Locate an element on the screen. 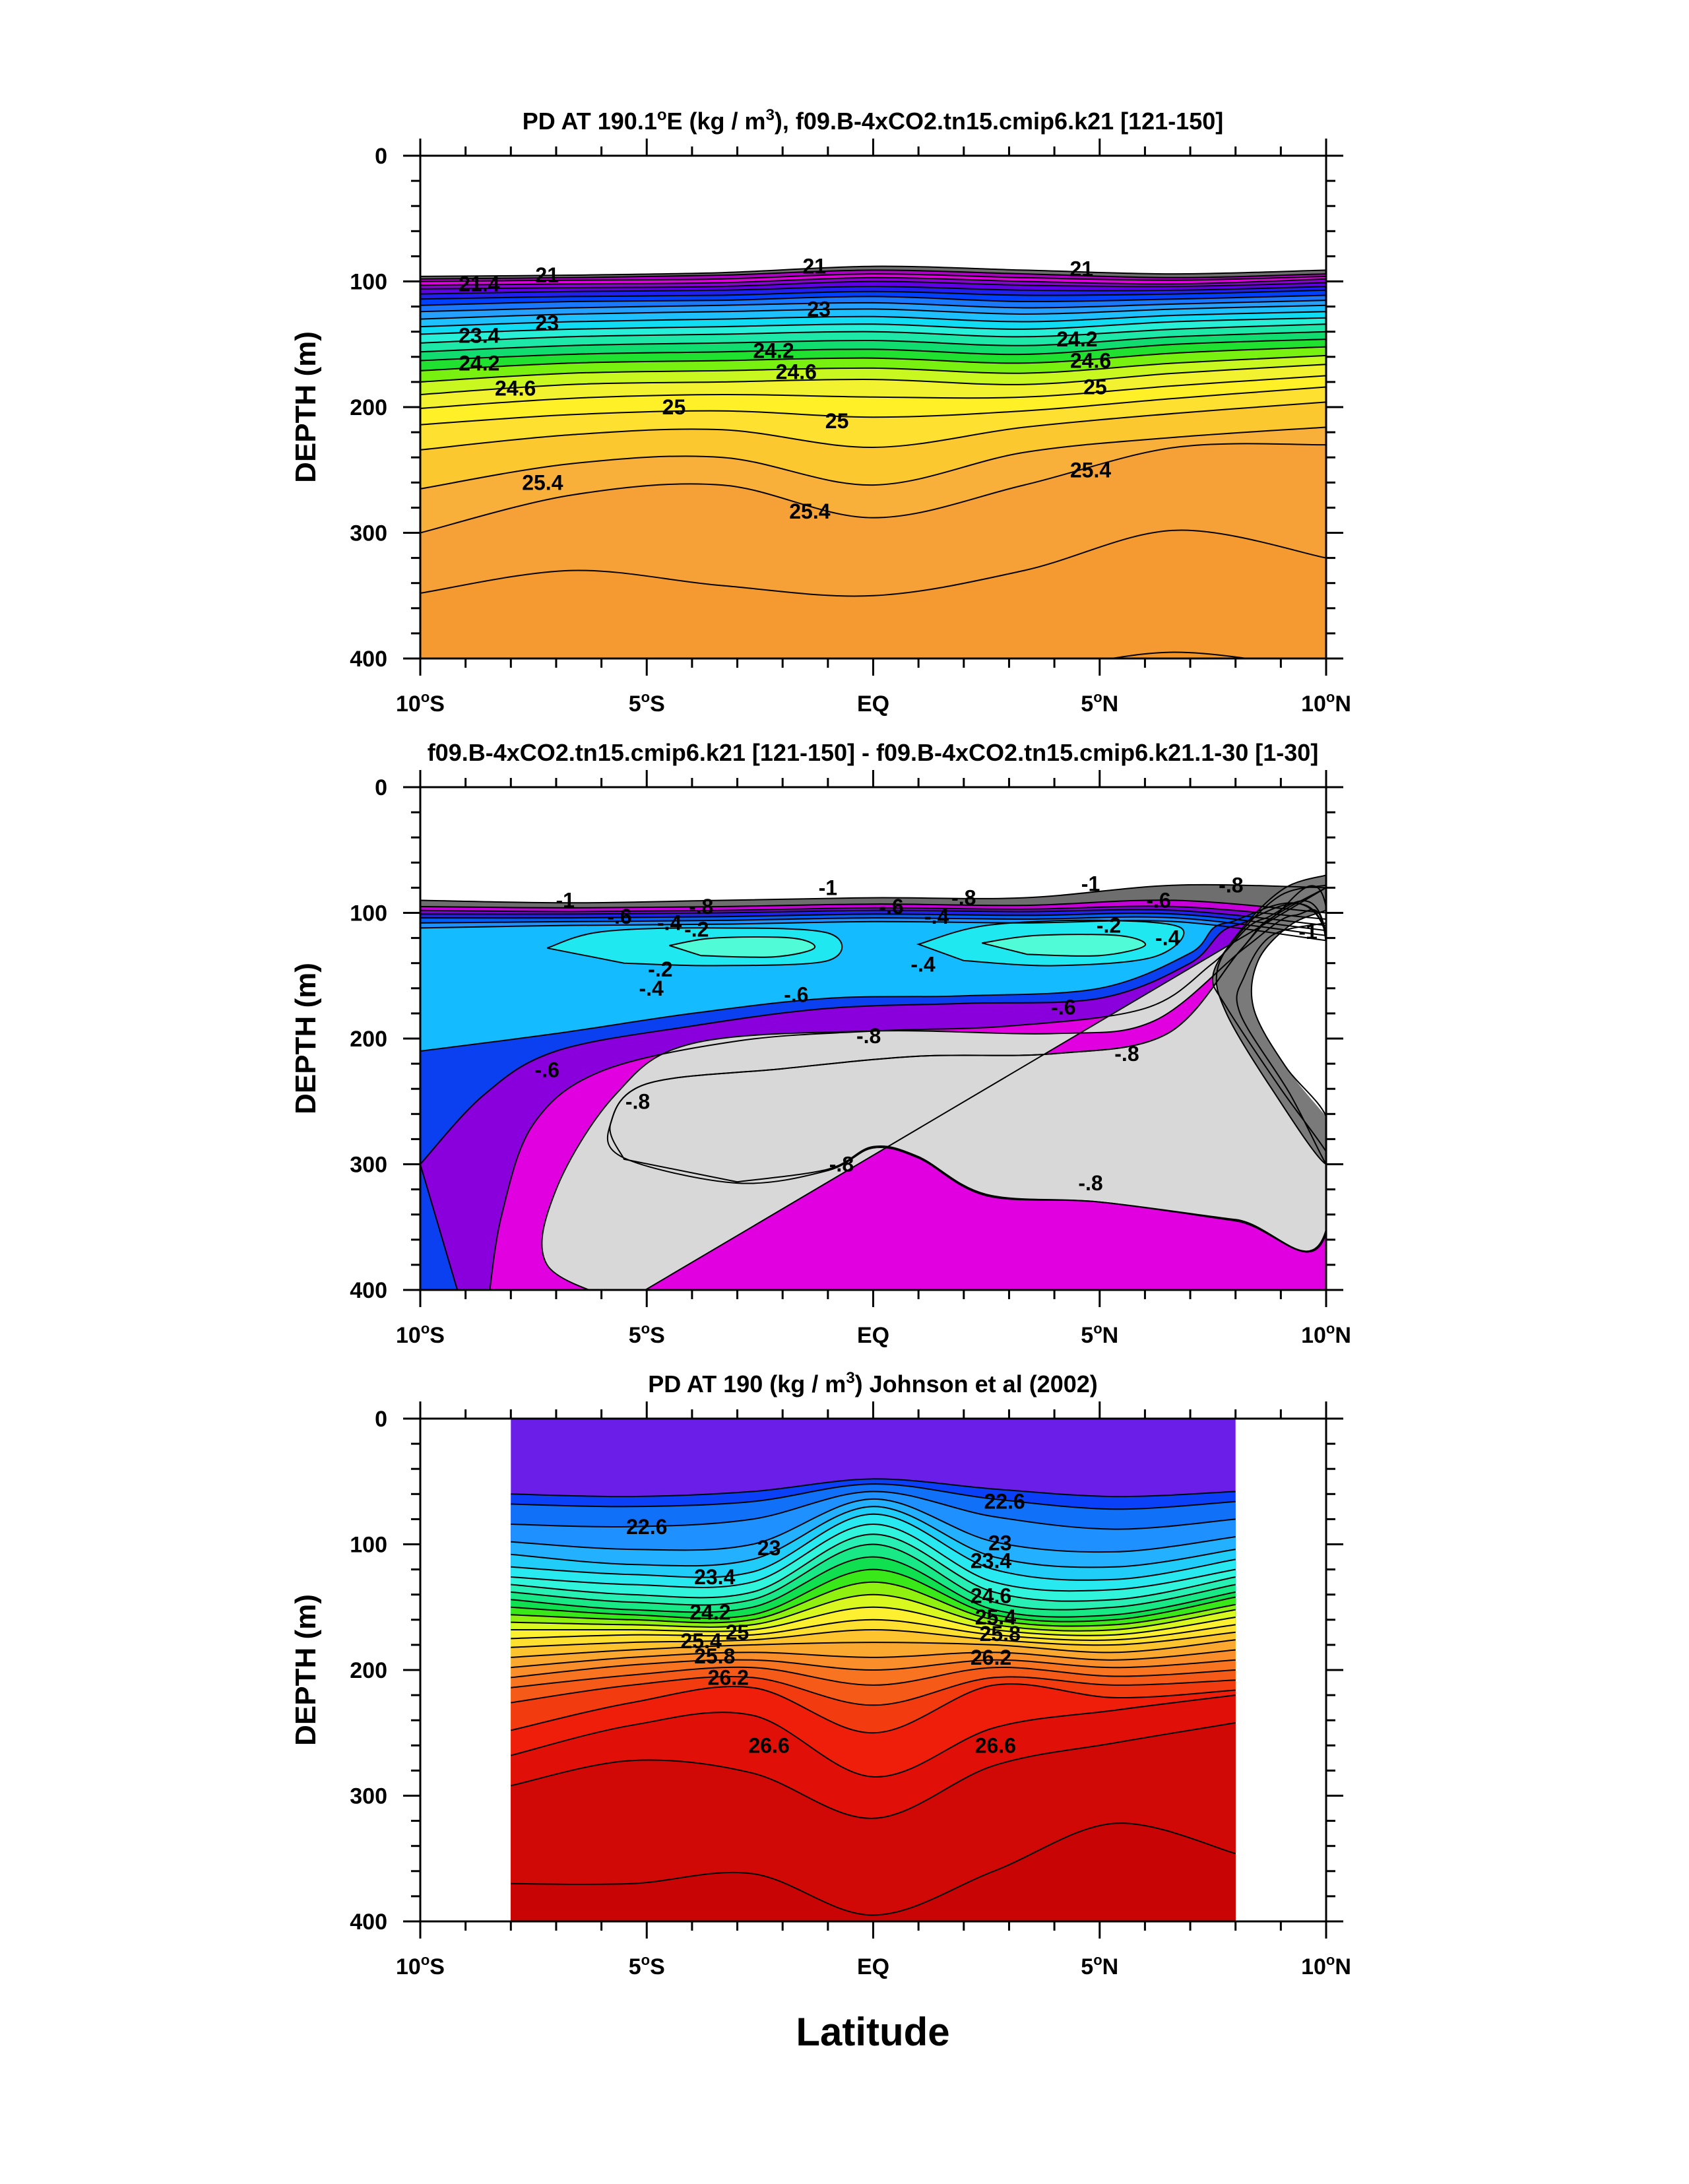  panel3-contour-fills is located at coordinates (873, 1670).